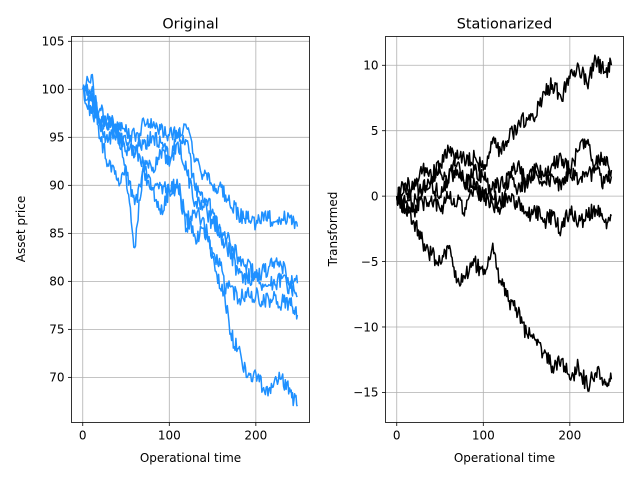 The width and height of the screenshot is (640, 480). Describe the element at coordinates (53, 90) in the screenshot. I see `y-tick-label: 100` at that location.